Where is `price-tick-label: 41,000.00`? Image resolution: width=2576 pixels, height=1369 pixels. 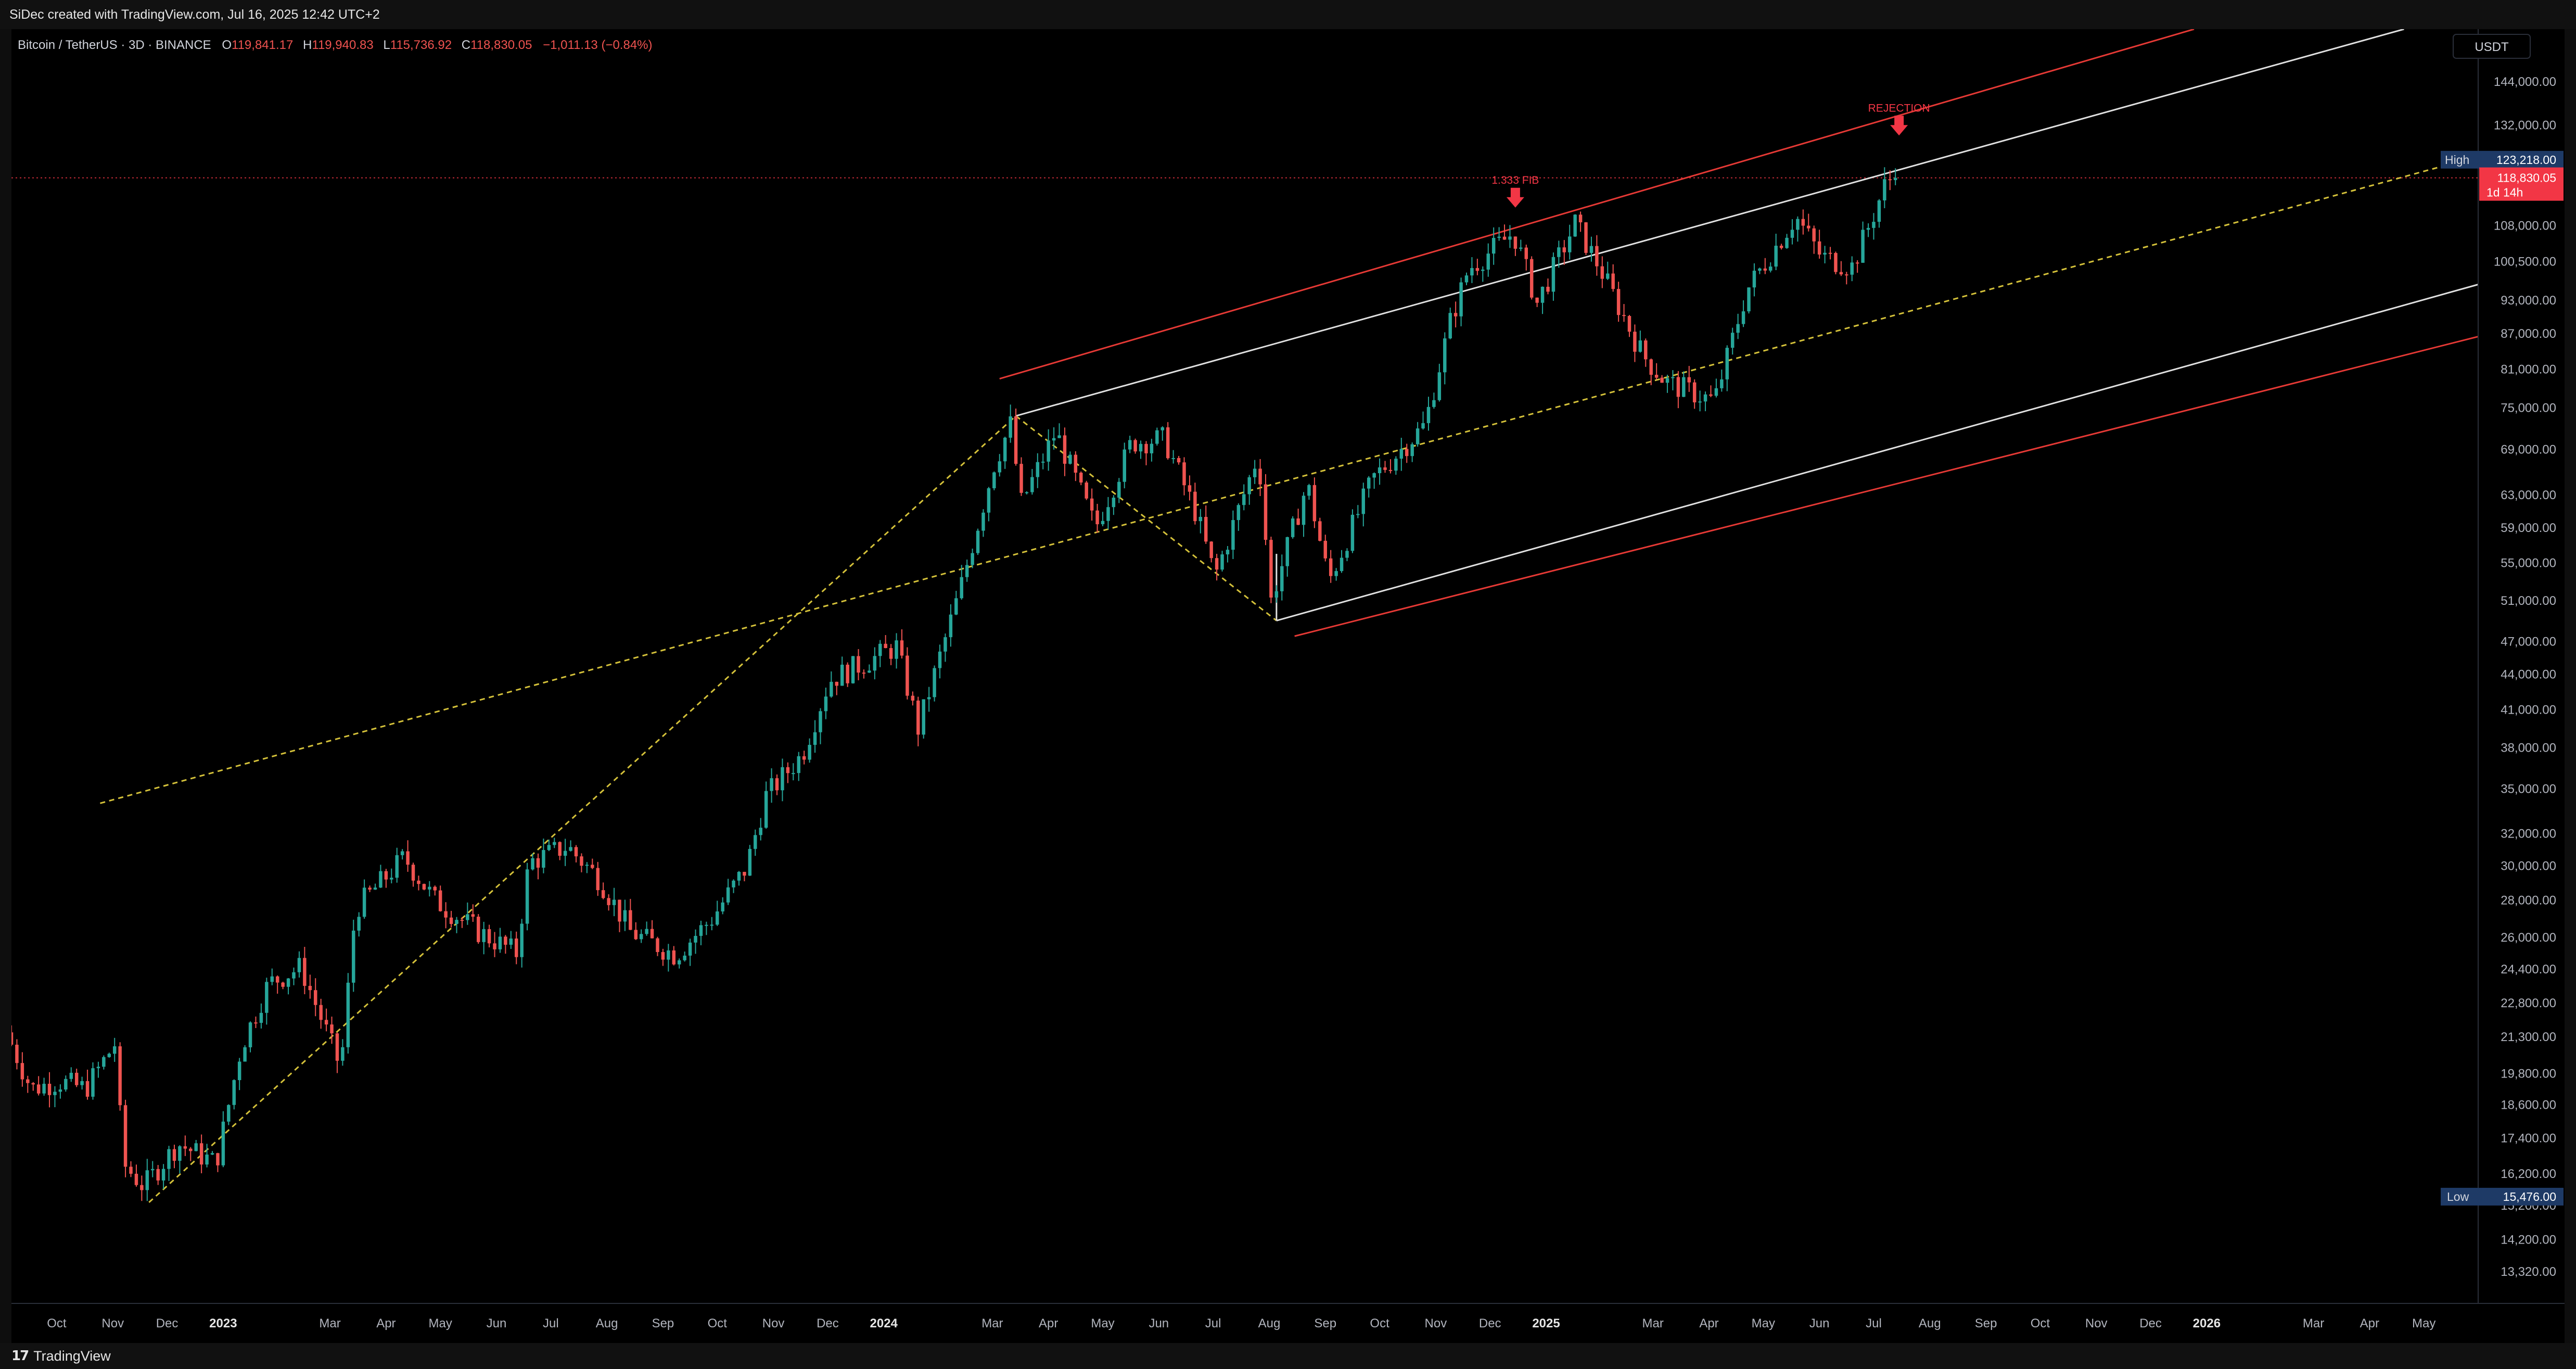 price-tick-label: 41,000.00 is located at coordinates (2528, 710).